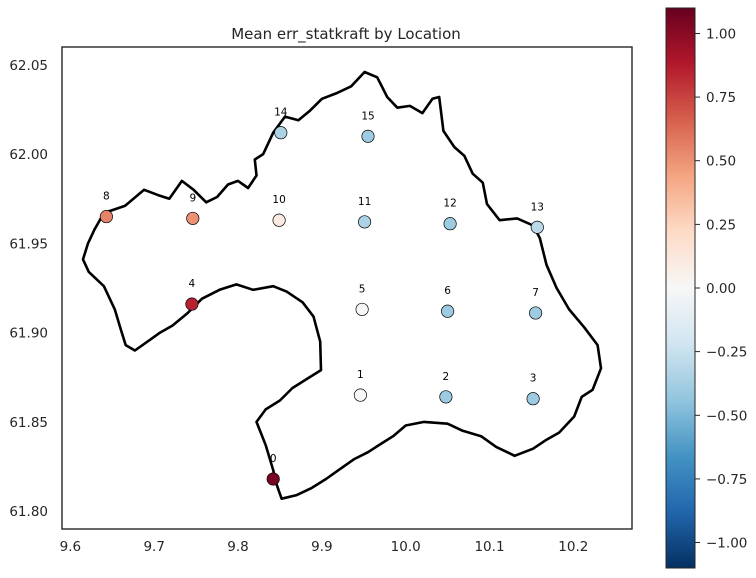 Image resolution: width=756 pixels, height=578 pixels. What do you see at coordinates (406, 547) in the screenshot?
I see `x-tick-label: 10.0` at bounding box center [406, 547].